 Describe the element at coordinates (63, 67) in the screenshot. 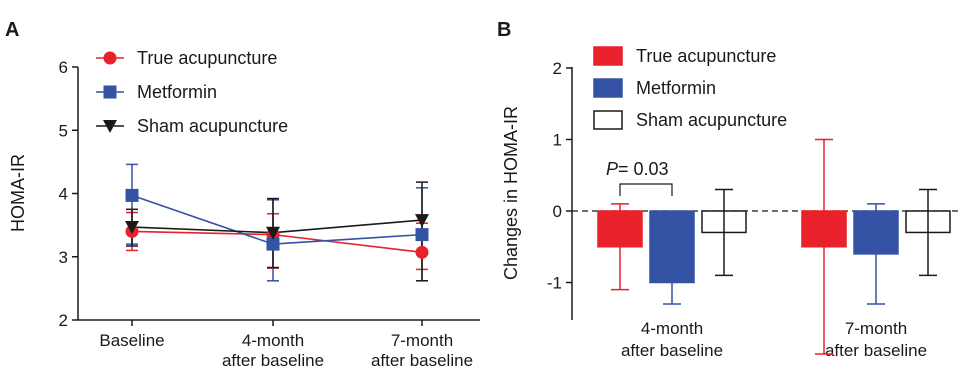

I see `panel-a-y-tick-label: 6` at that location.